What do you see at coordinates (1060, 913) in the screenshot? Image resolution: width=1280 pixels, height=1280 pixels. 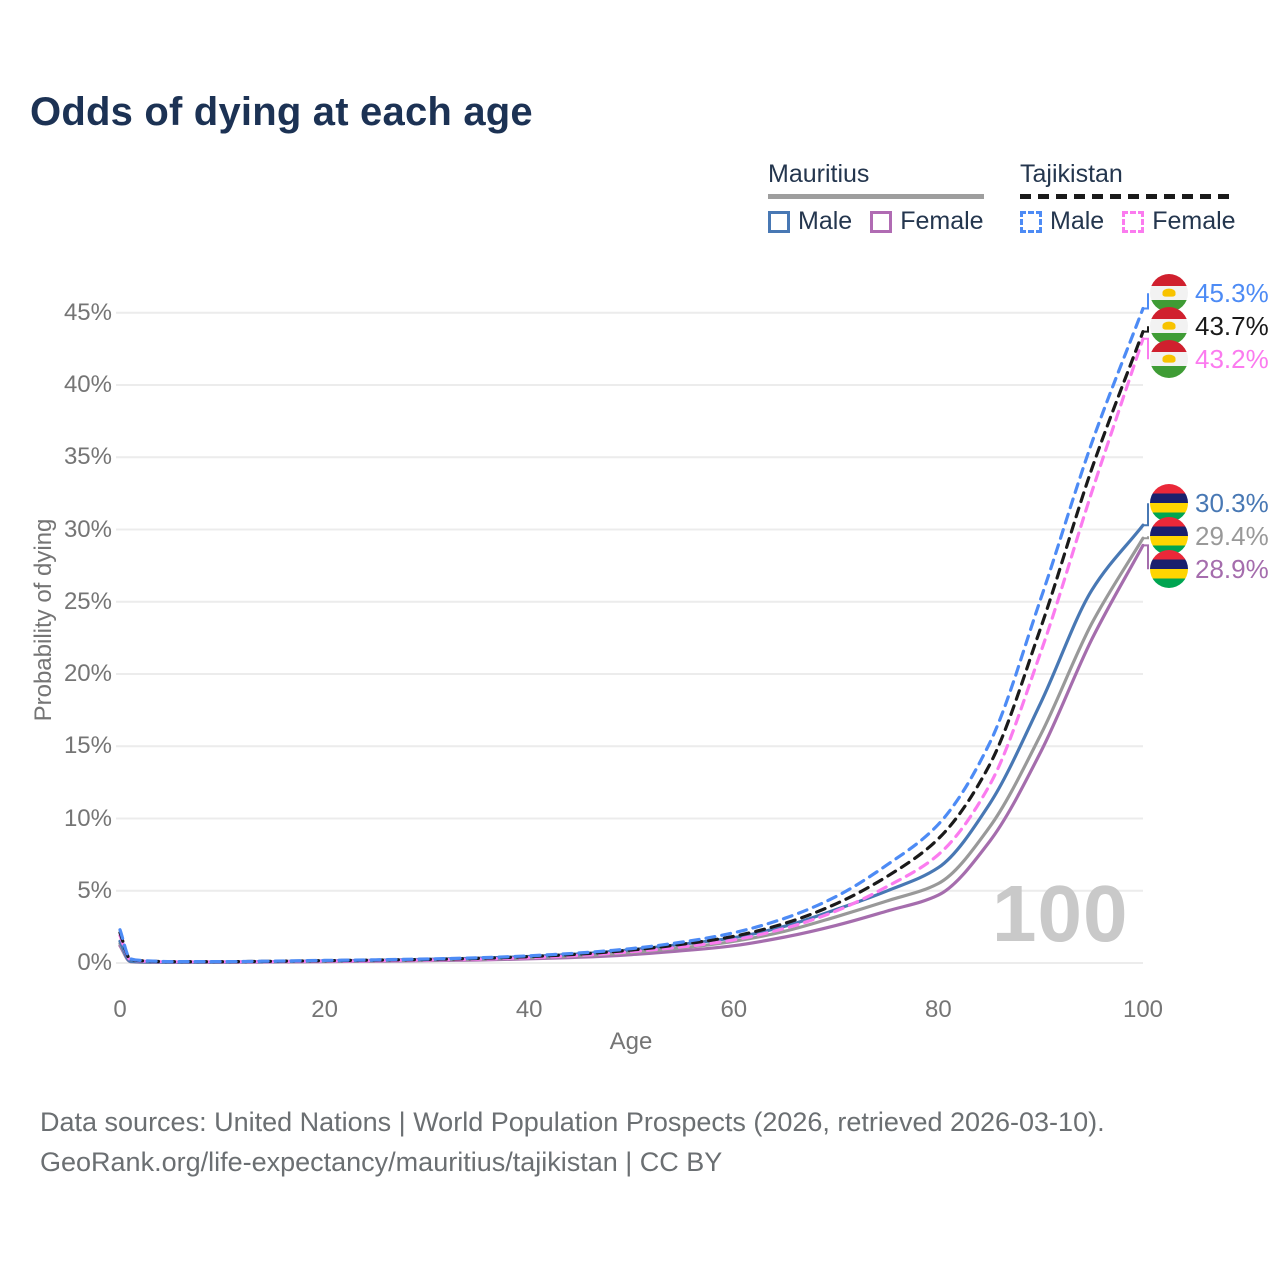 I see `age-watermark: 100` at bounding box center [1060, 913].